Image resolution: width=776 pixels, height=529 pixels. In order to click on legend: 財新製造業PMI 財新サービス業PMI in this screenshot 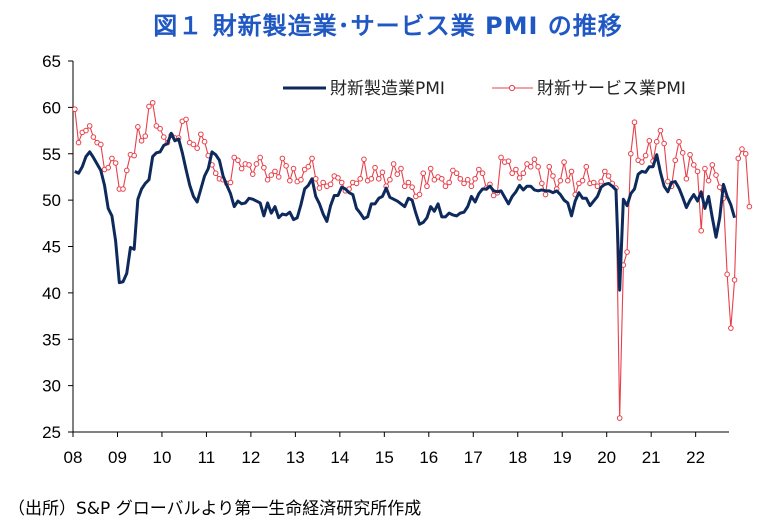, I will do `click(484, 89)`.